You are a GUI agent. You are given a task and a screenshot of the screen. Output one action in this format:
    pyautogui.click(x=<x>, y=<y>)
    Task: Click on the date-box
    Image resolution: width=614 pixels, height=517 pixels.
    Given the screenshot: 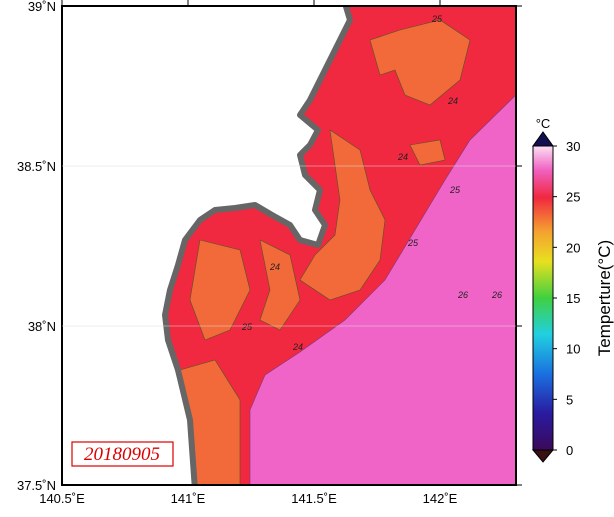 What is the action you would take?
    pyautogui.click(x=122, y=454)
    